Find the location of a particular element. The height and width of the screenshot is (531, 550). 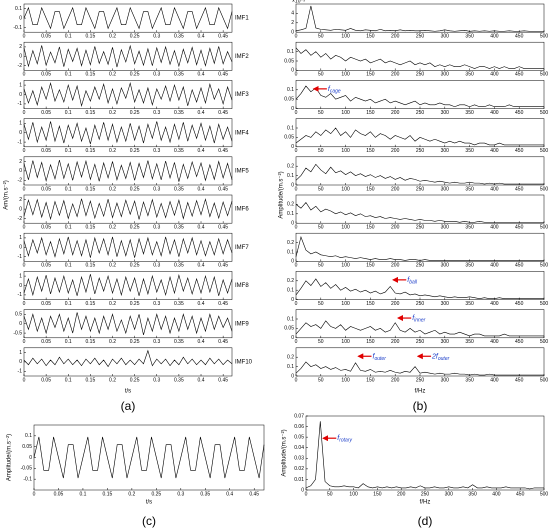

annotation-subscript: cage is located at coordinates (335, 92).